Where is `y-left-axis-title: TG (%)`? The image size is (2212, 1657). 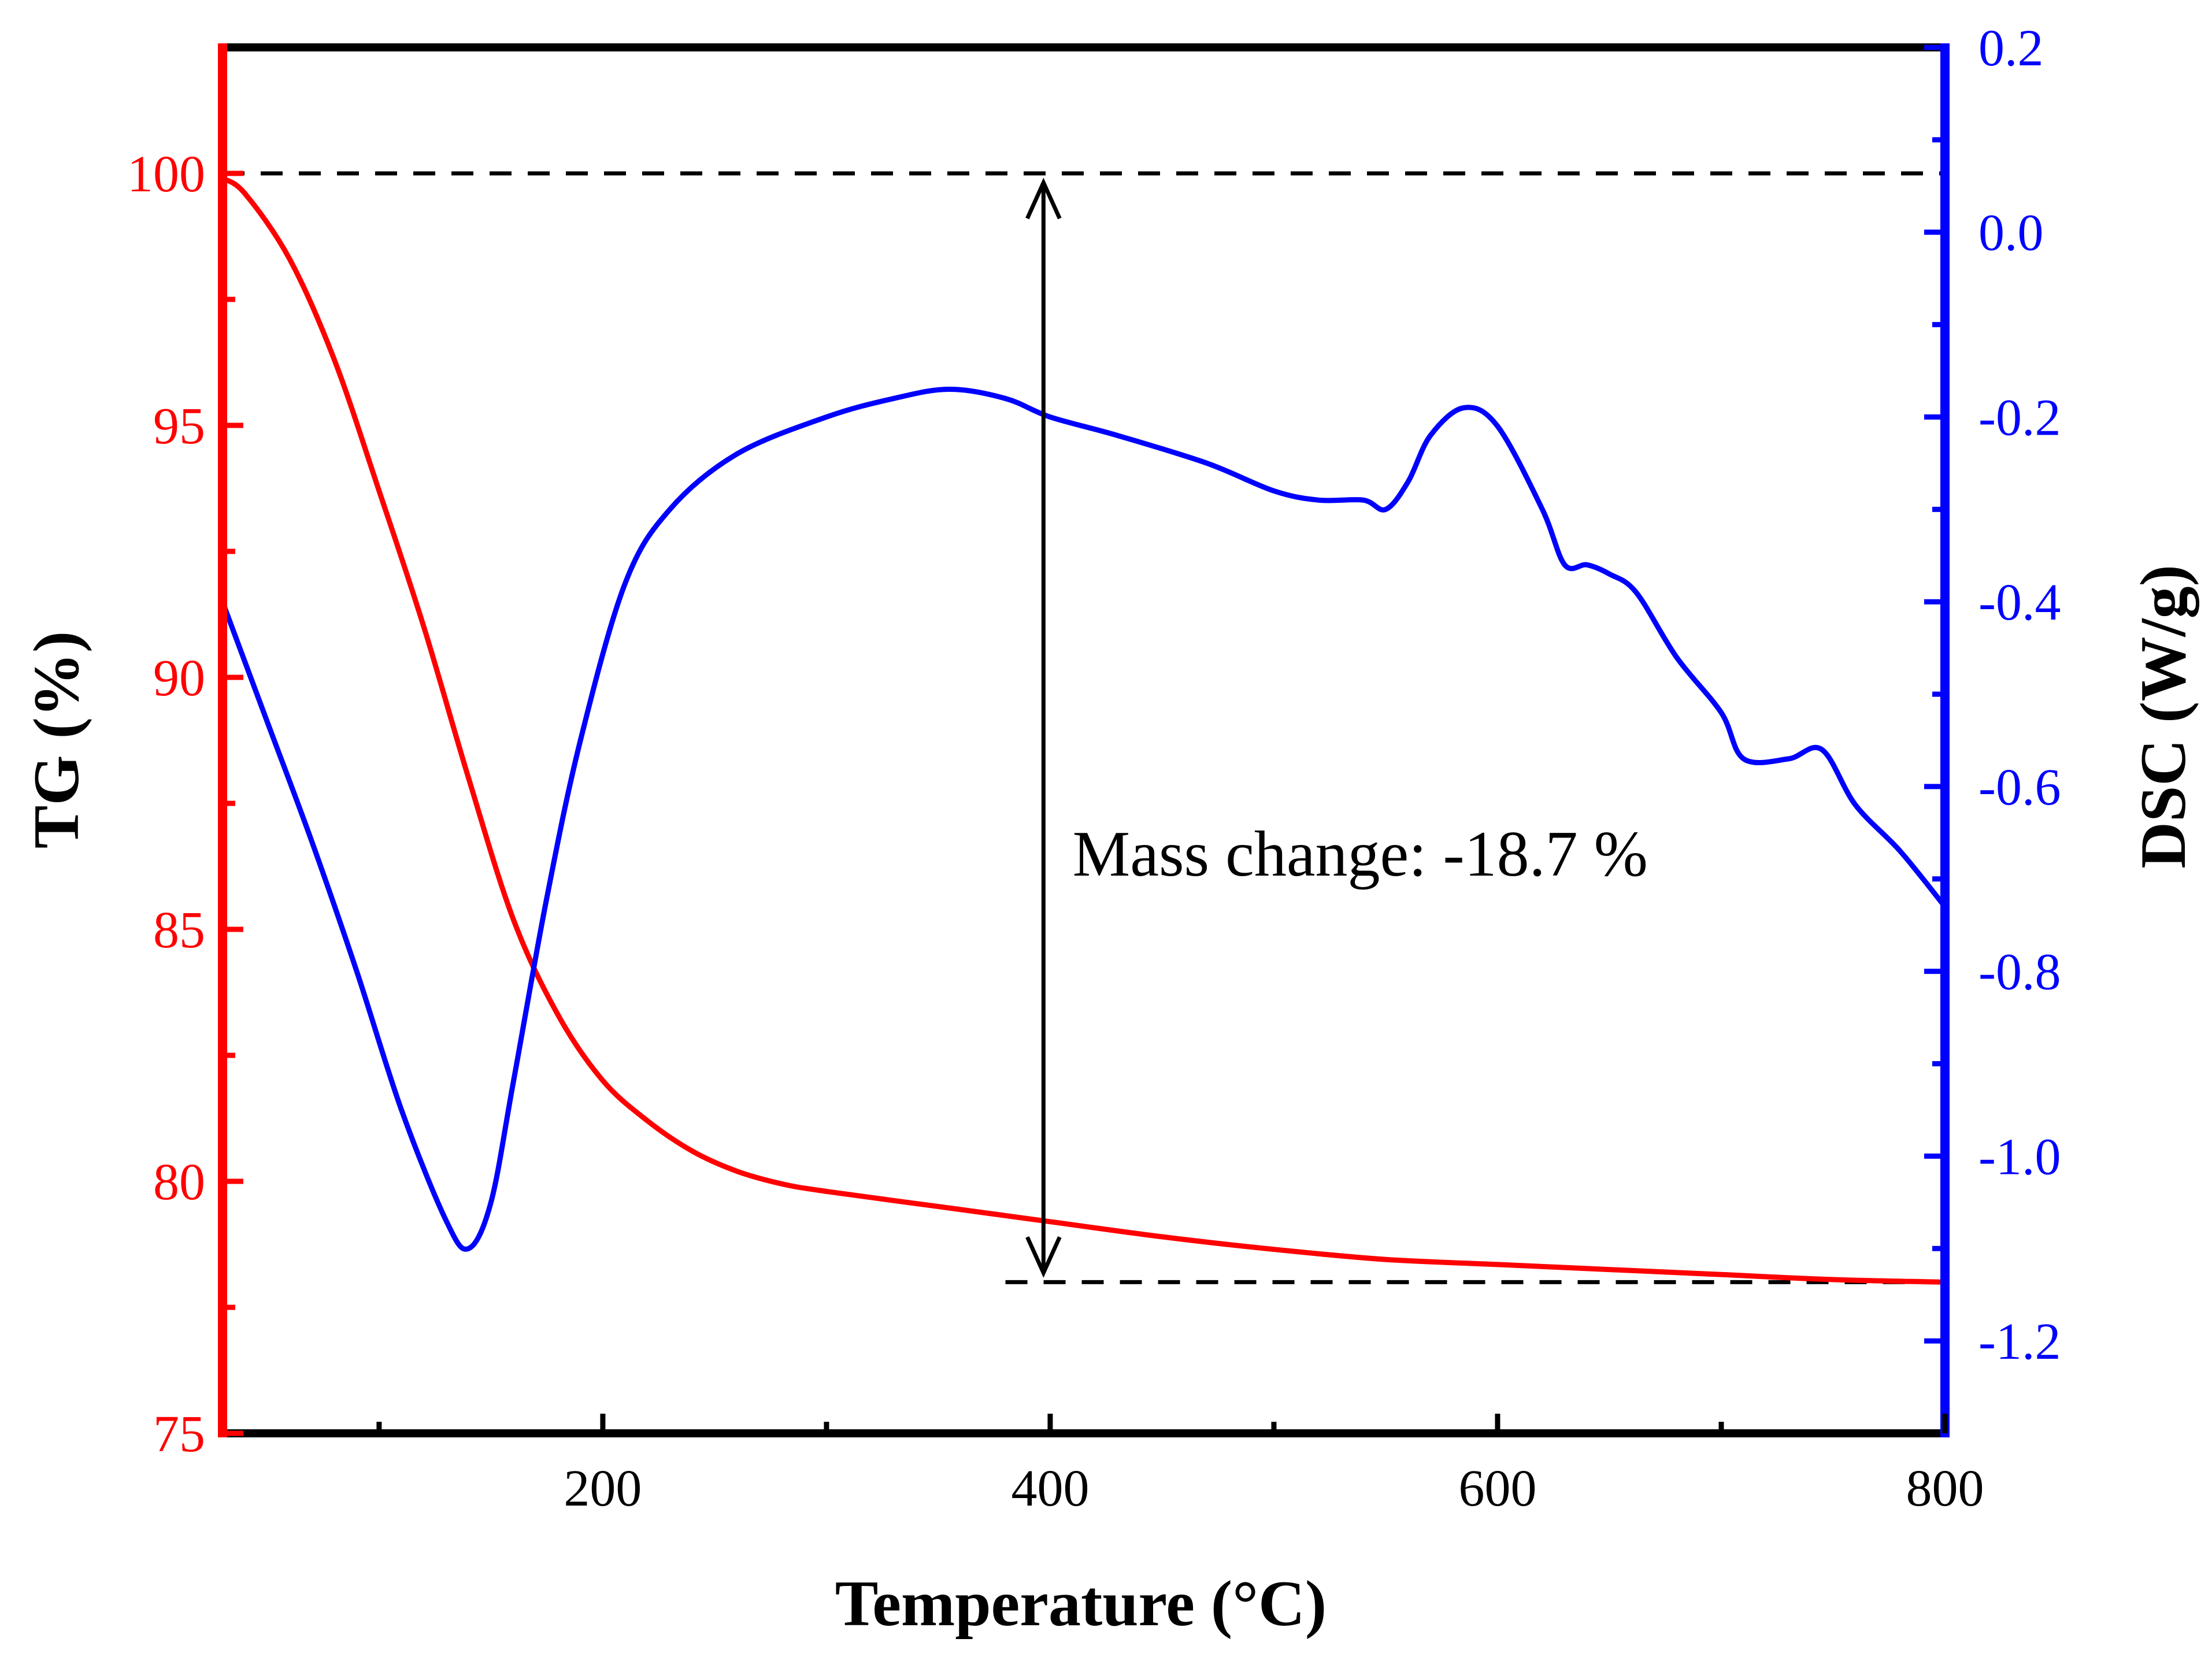
y-left-axis-title: TG (%) is located at coordinates (56, 739).